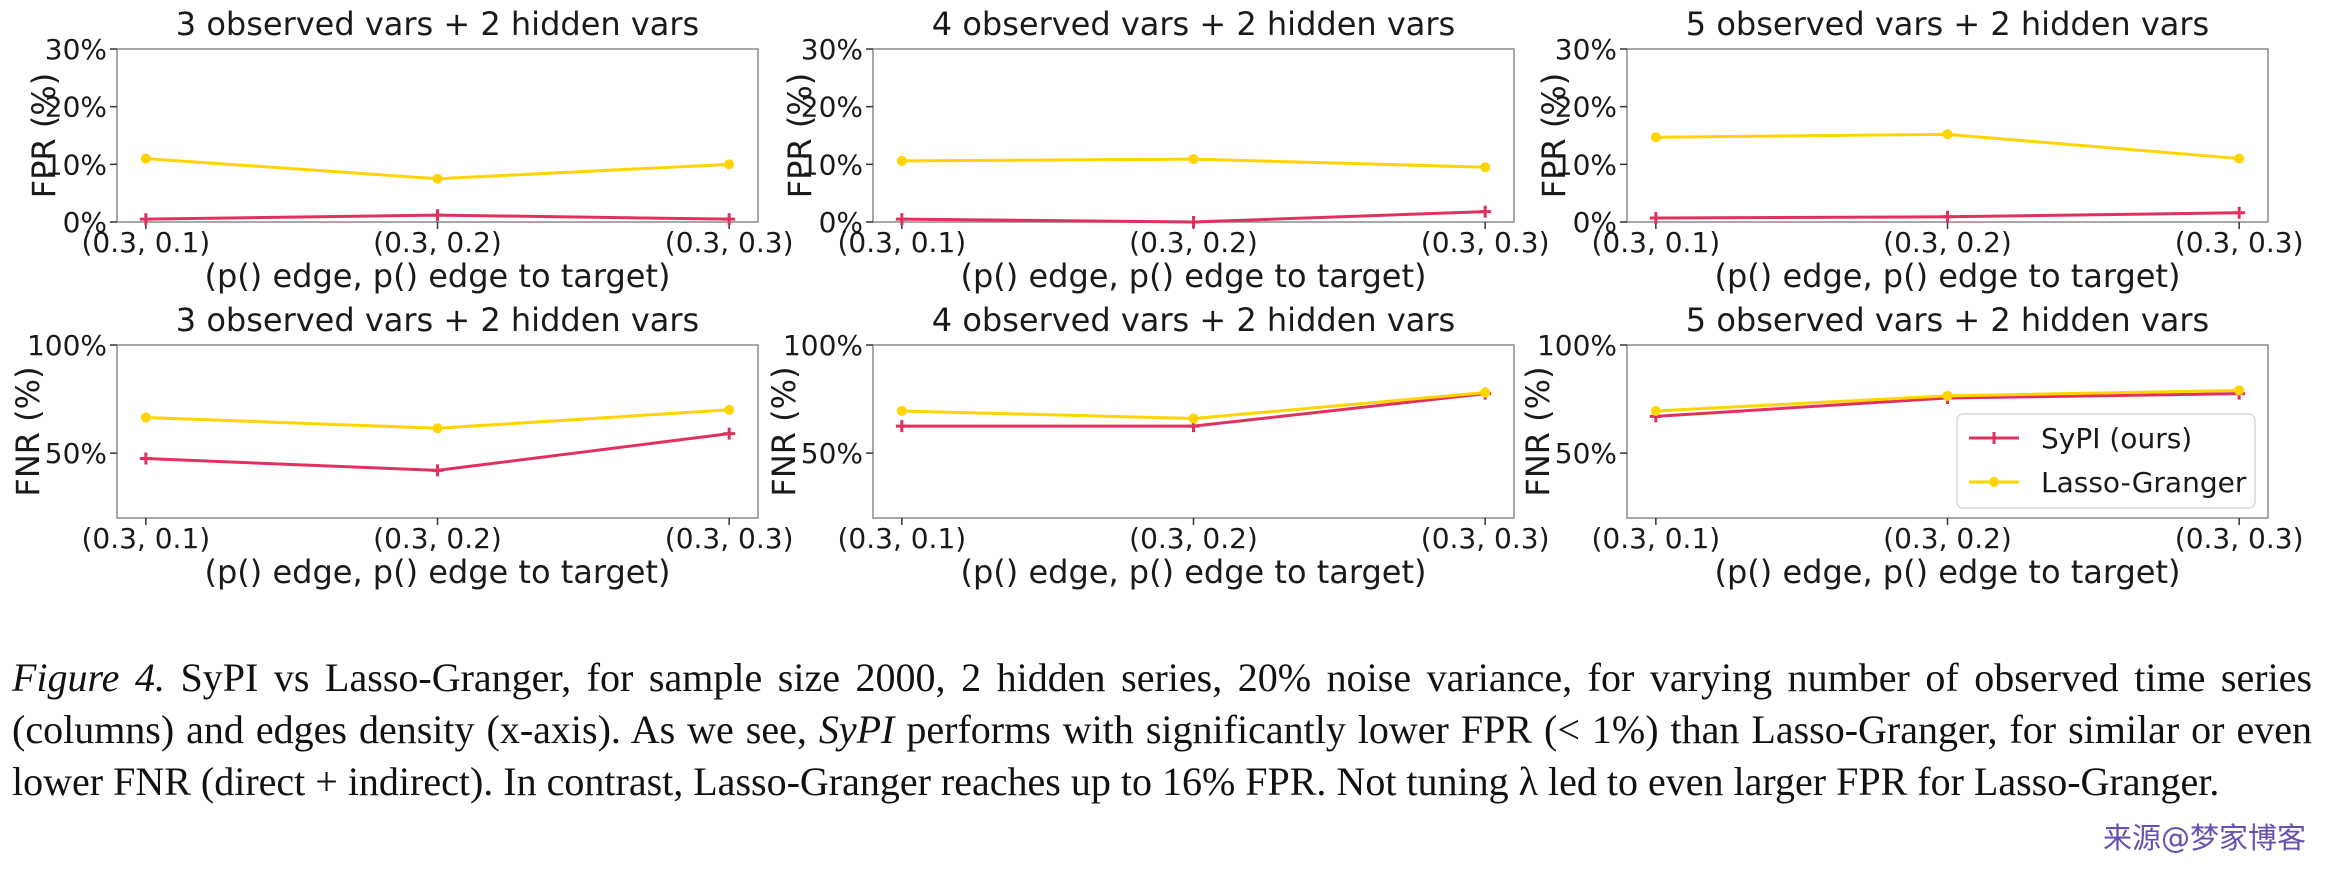 The height and width of the screenshot is (874, 2328). What do you see at coordinates (88, 677) in the screenshot?
I see `caption-label: Figure 4.` at bounding box center [88, 677].